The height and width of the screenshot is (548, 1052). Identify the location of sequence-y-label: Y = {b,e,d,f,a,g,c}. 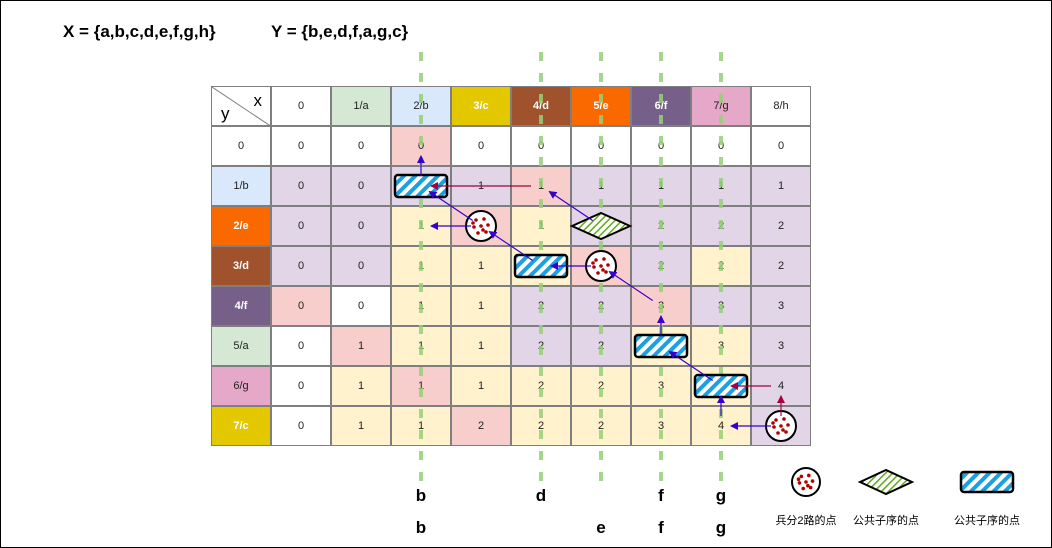
(340, 31).